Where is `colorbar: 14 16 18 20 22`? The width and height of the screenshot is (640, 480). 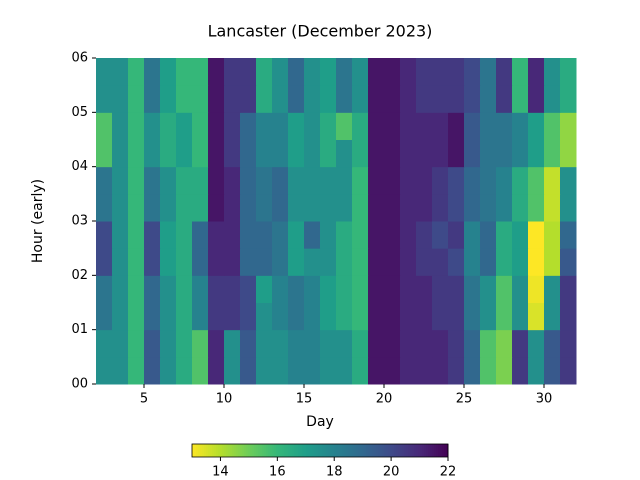
colorbar: 14 16 18 20 22 is located at coordinates (323, 461).